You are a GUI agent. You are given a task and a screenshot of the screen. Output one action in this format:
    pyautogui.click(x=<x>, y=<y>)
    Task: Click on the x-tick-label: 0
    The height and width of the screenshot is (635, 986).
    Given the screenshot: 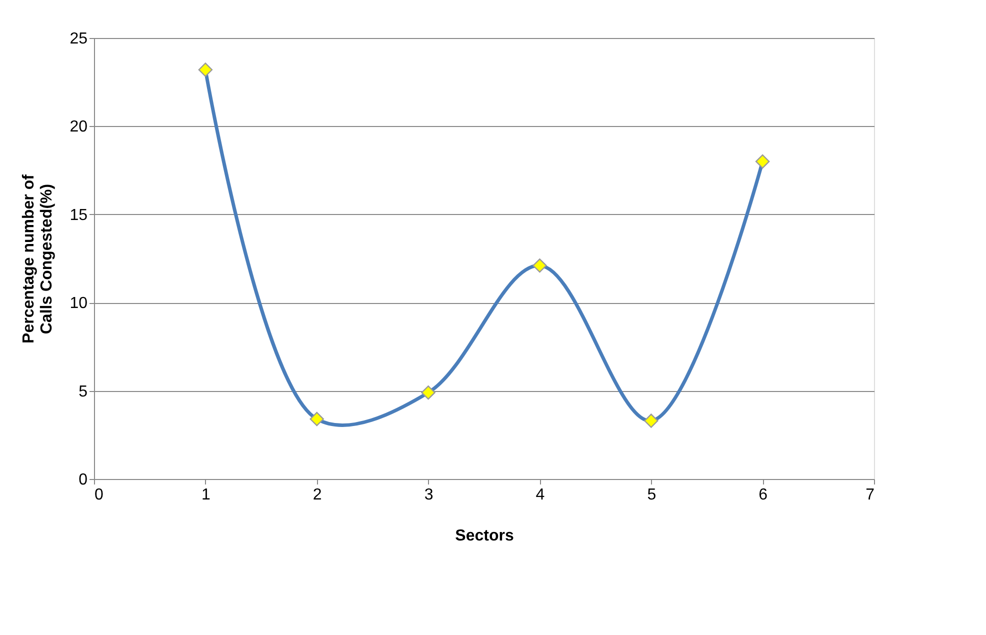 What is the action you would take?
    pyautogui.click(x=99, y=495)
    